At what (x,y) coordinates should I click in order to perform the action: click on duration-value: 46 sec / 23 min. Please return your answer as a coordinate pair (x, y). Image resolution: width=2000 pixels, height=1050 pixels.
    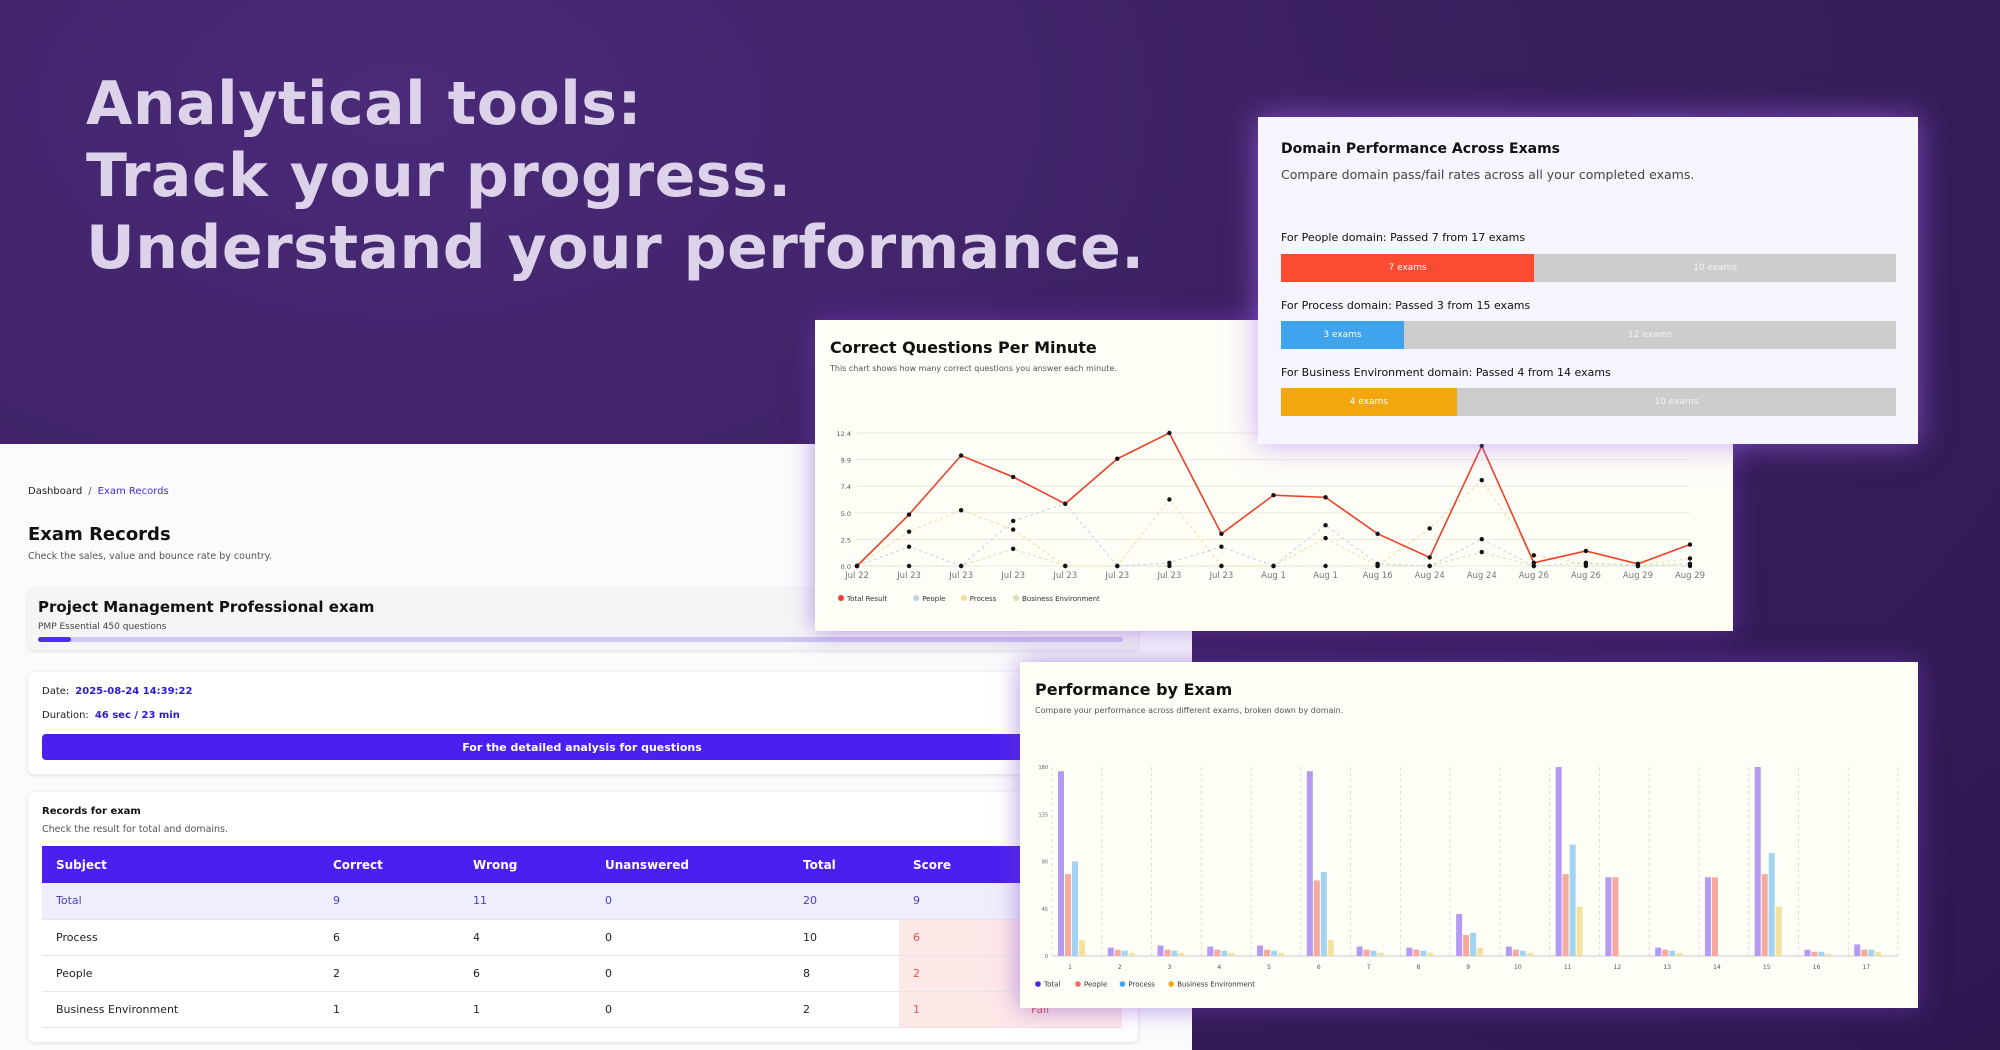
    Looking at the image, I should click on (137, 715).